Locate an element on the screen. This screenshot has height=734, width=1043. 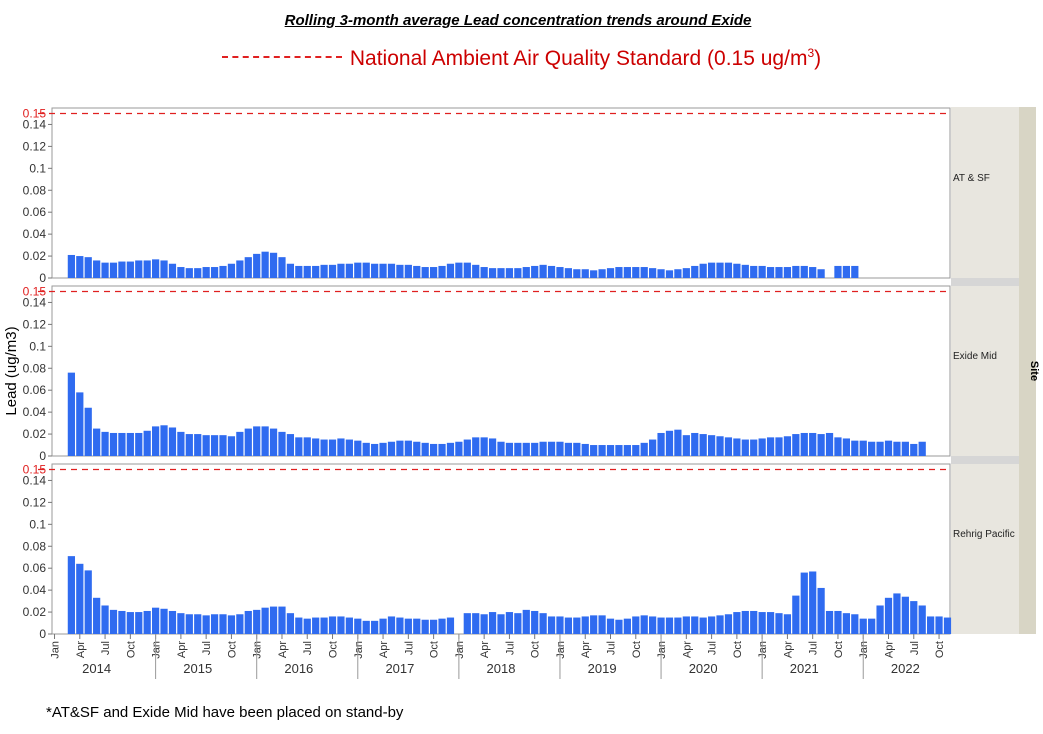
legend-suffix: ) is located at coordinates (818, 58).